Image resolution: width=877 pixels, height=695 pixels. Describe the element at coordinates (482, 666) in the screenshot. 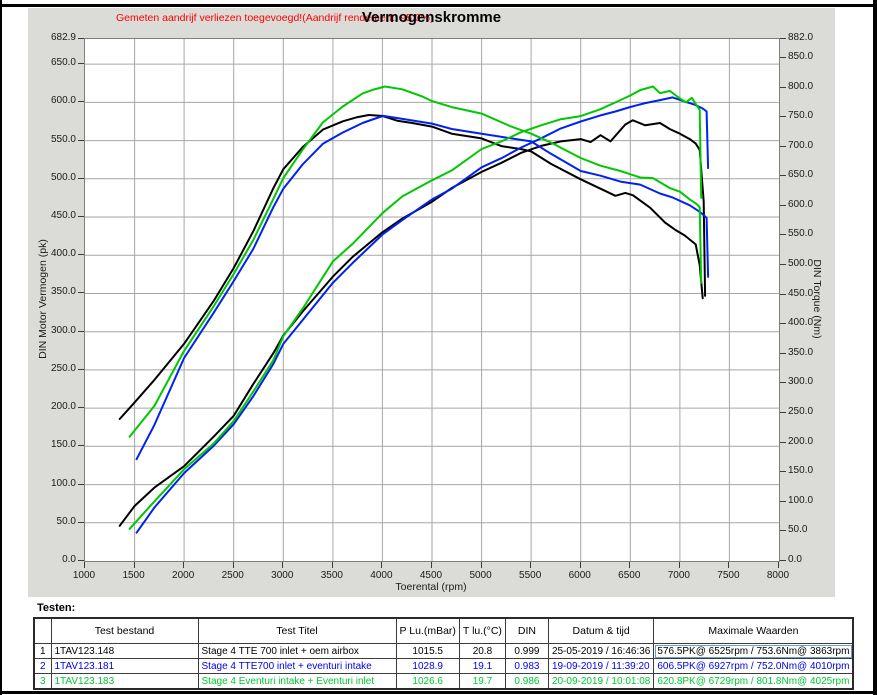

I see `test-run-cell-t_lu: 19.1` at that location.